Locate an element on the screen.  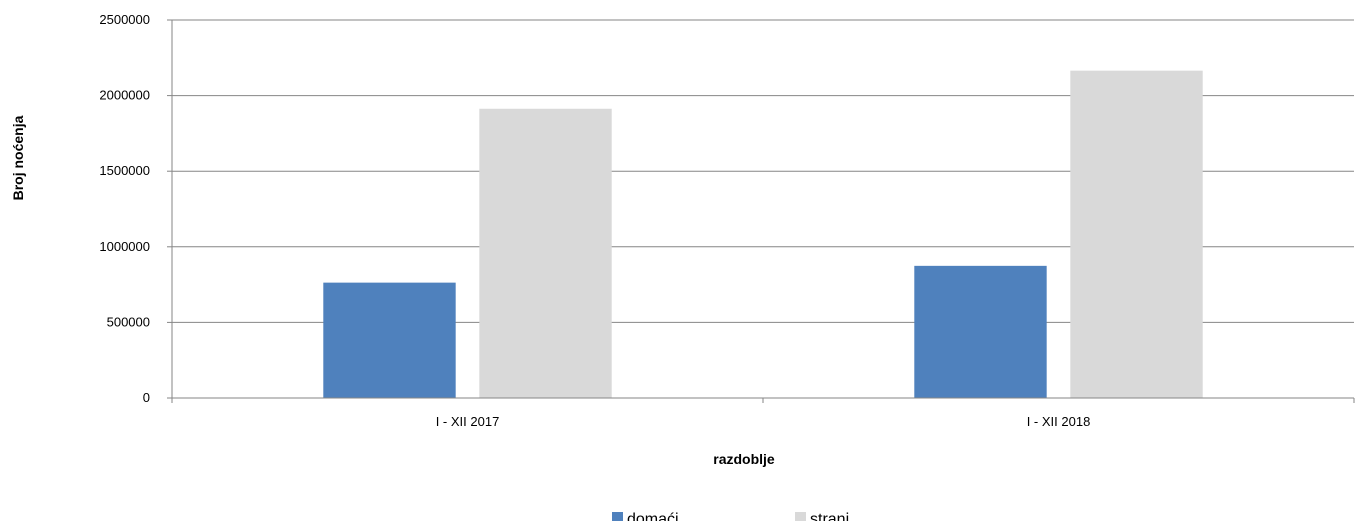
y-axis-title: Broj noćenja is located at coordinates (18, 157).